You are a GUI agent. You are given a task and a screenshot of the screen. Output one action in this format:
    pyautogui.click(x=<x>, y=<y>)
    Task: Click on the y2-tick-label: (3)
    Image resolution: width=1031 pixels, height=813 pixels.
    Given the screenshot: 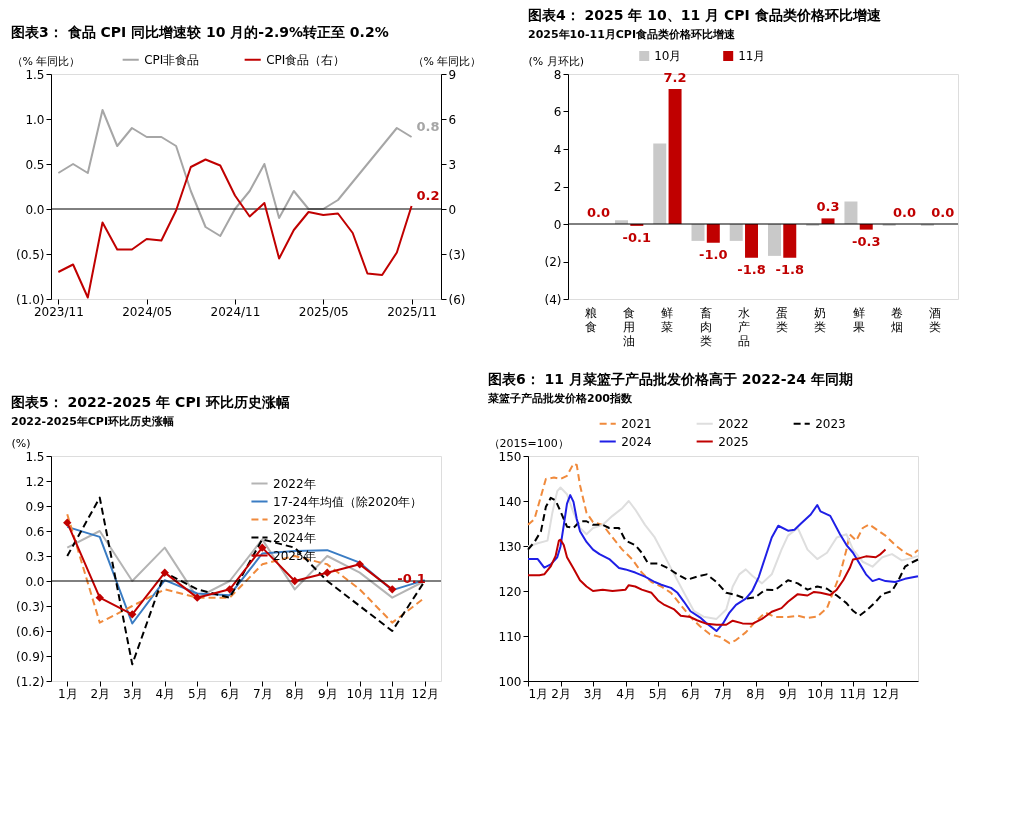 What is the action you would take?
    pyautogui.click(x=457, y=254)
    